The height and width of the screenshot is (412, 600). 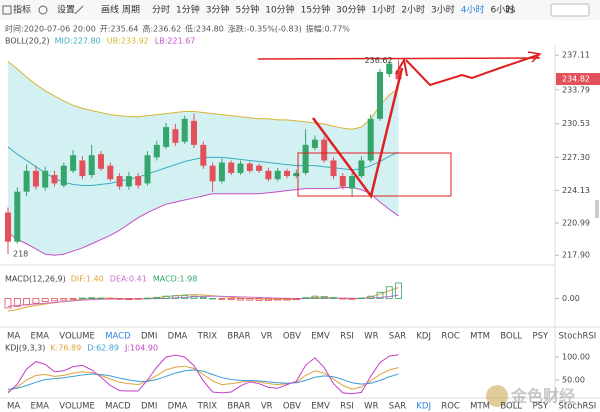 What do you see at coordinates (22, 10) in the screenshot?
I see `tool-button: 指标` at bounding box center [22, 10].